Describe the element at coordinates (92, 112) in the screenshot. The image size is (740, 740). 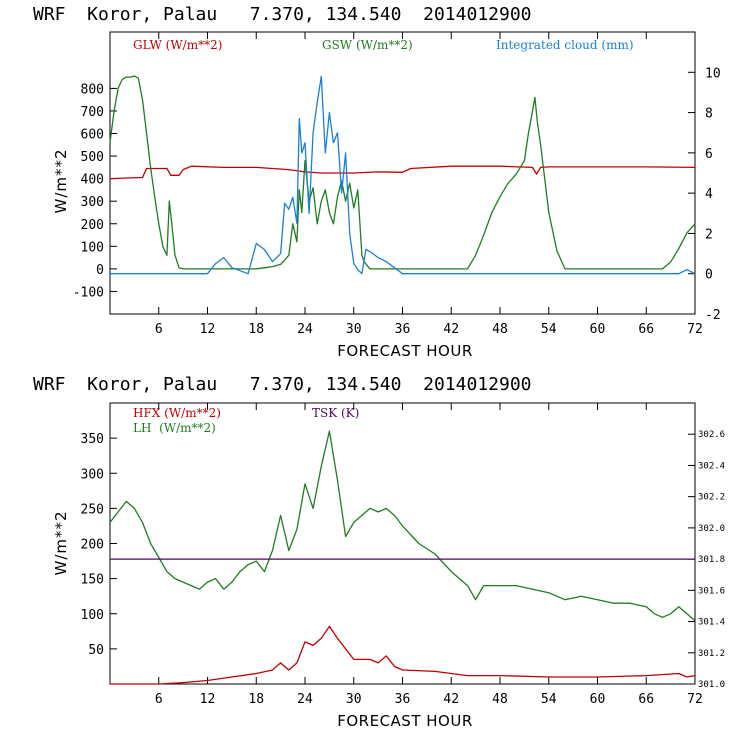
I see `y-tick-label: 700` at that location.